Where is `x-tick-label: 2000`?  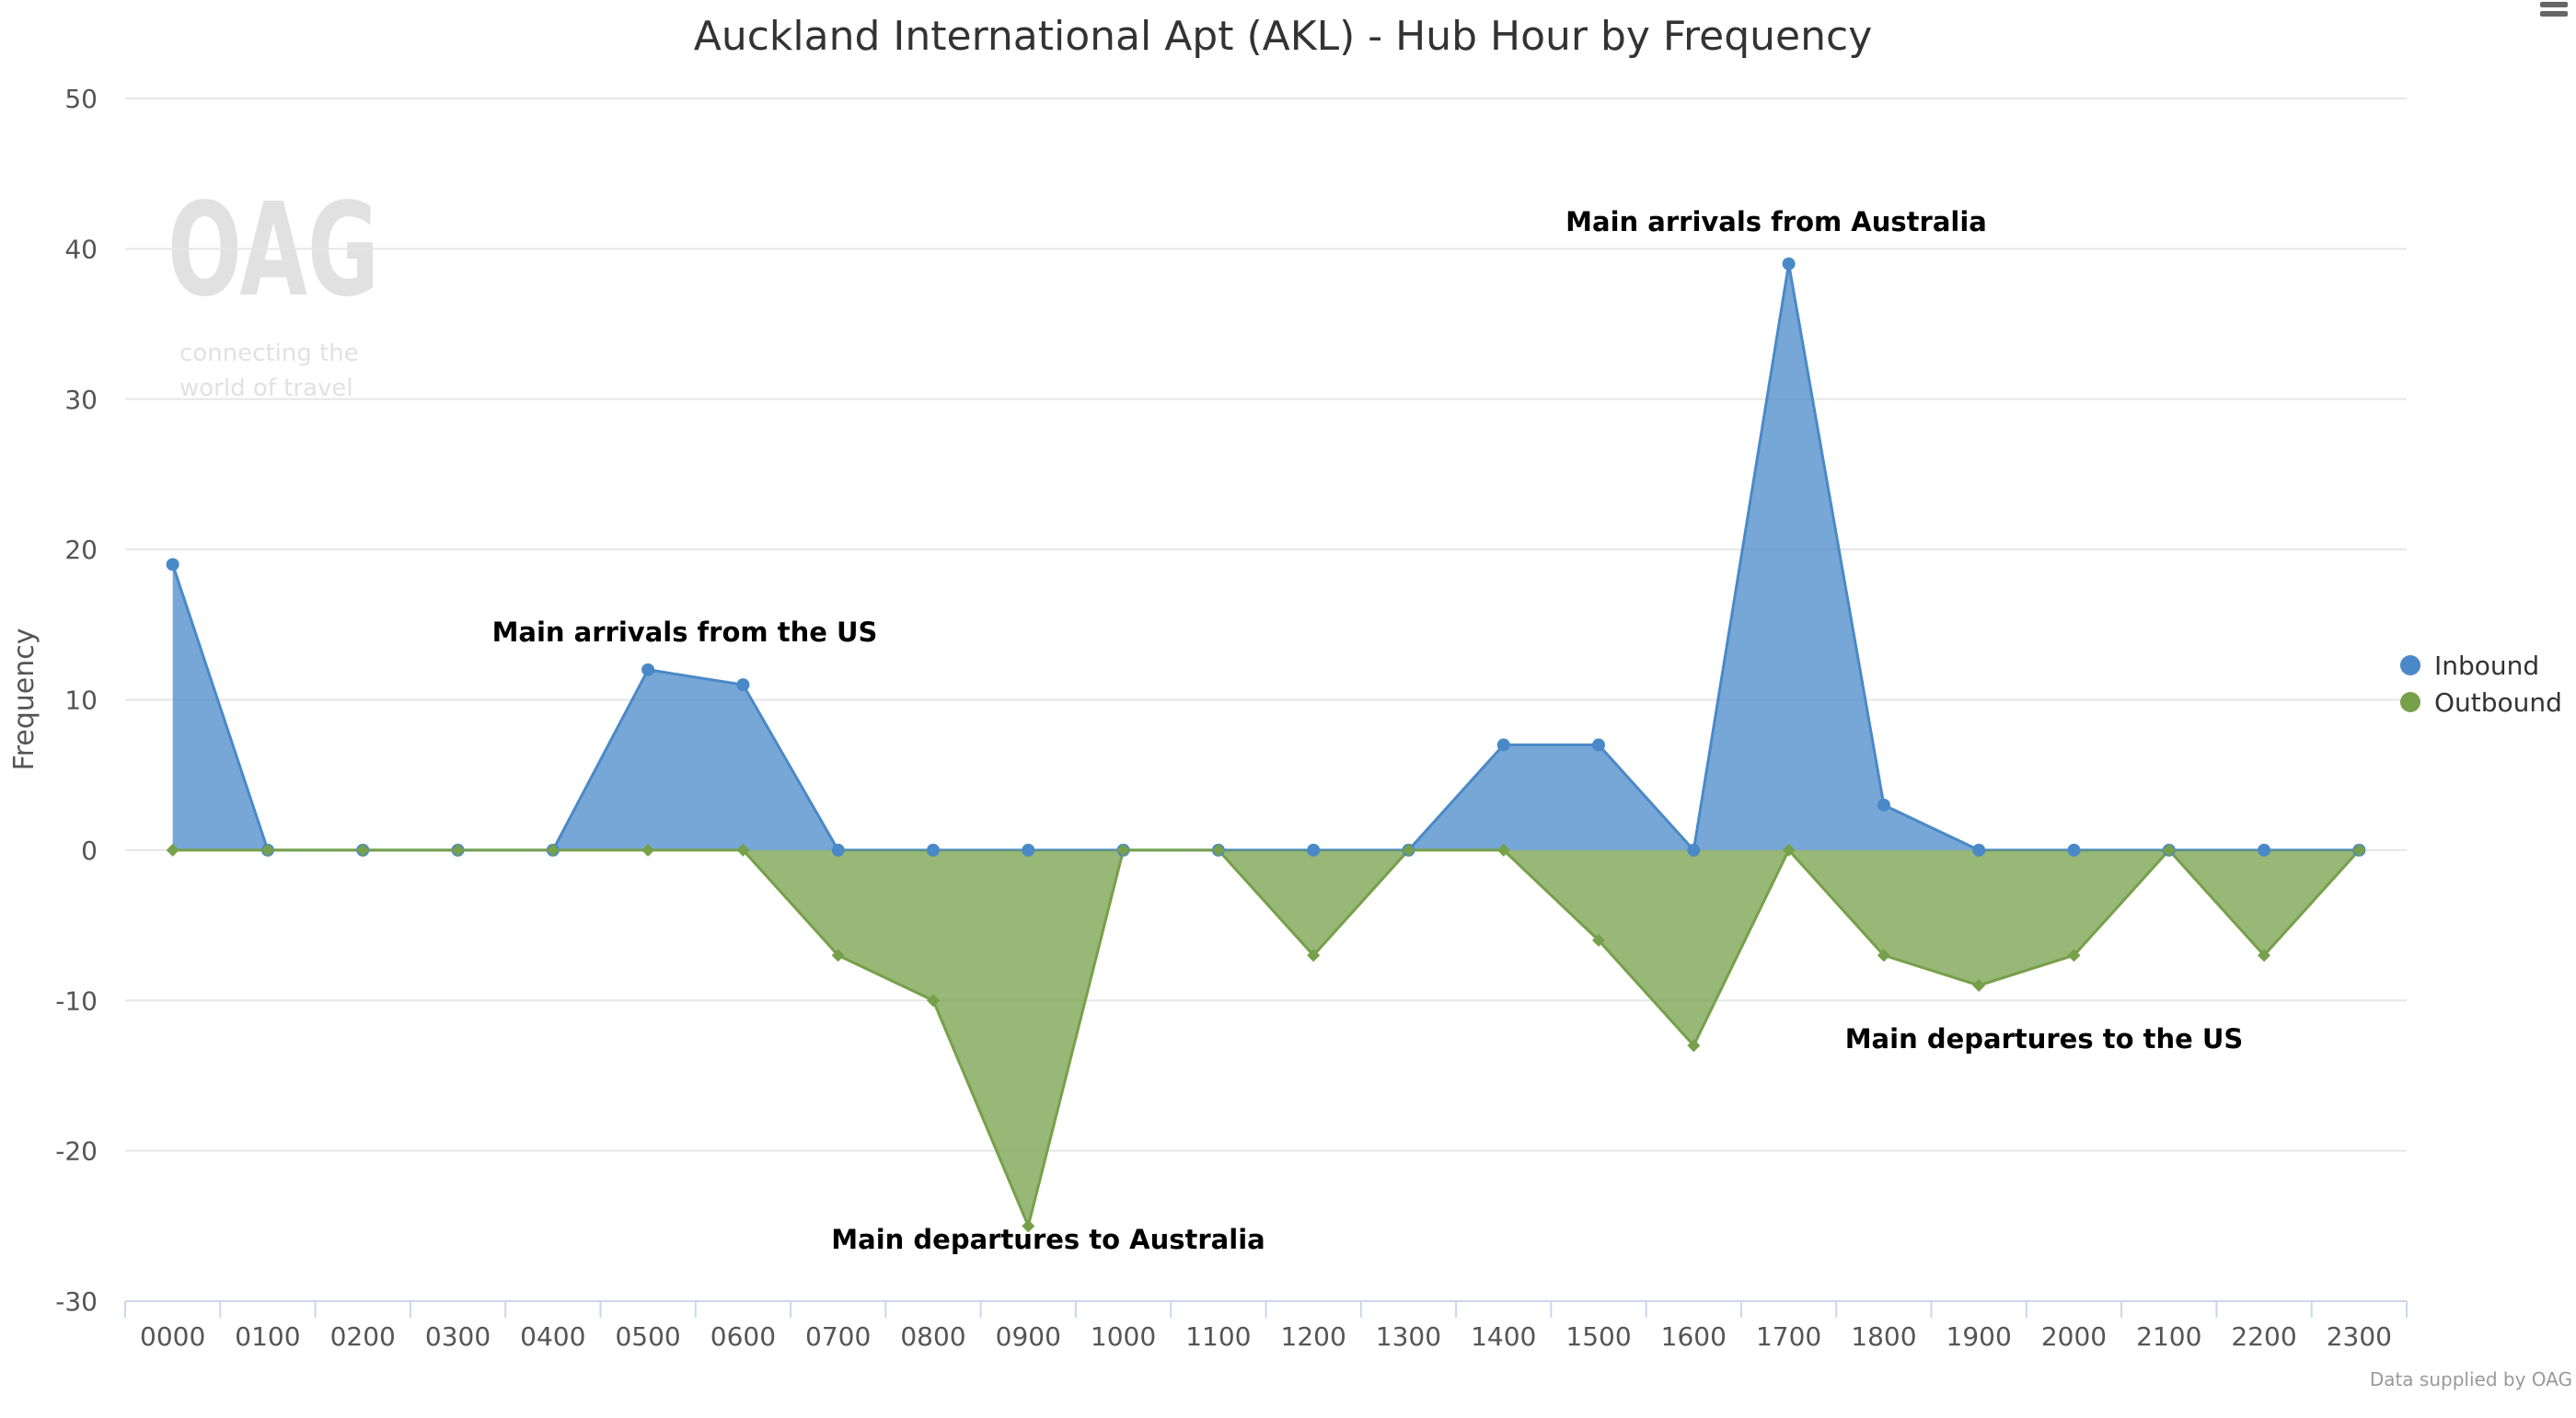 x-tick-label: 2000 is located at coordinates (2074, 1336).